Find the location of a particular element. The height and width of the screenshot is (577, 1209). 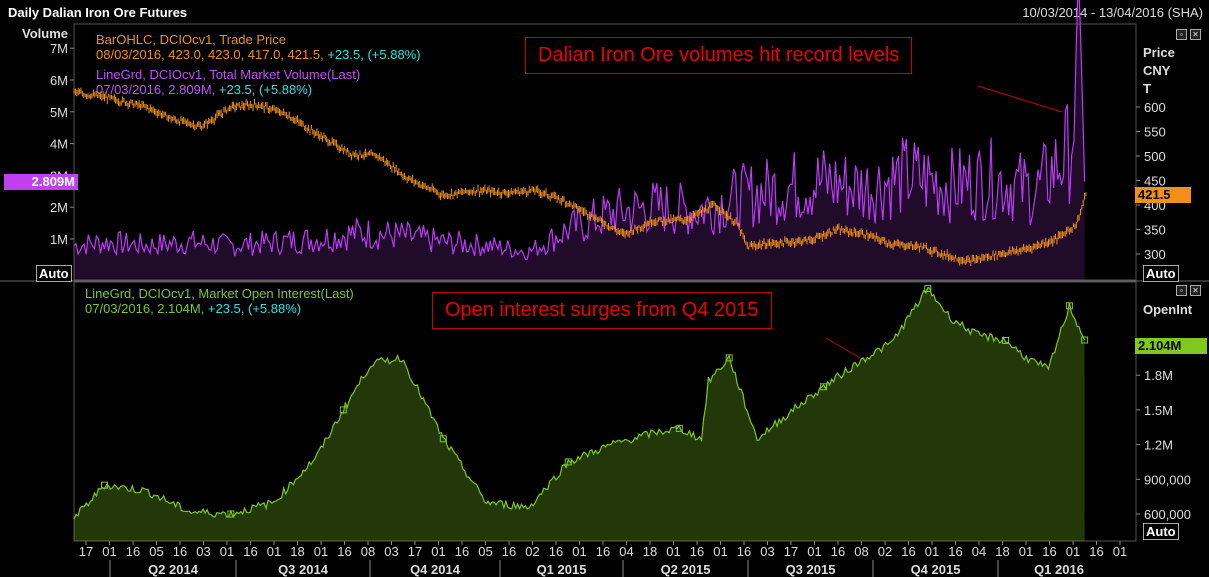

price-axis-label-line: CNY is located at coordinates (1157, 70).